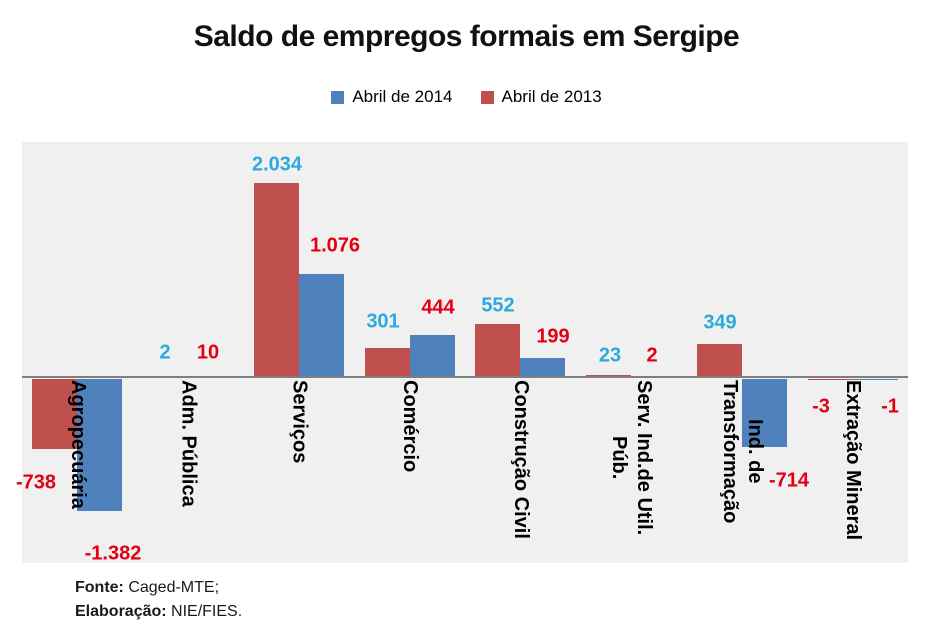 The height and width of the screenshot is (638, 933). Describe the element at coordinates (36, 482) in the screenshot. I see `value-label-abril-2013-agropecuaria: -738` at that location.